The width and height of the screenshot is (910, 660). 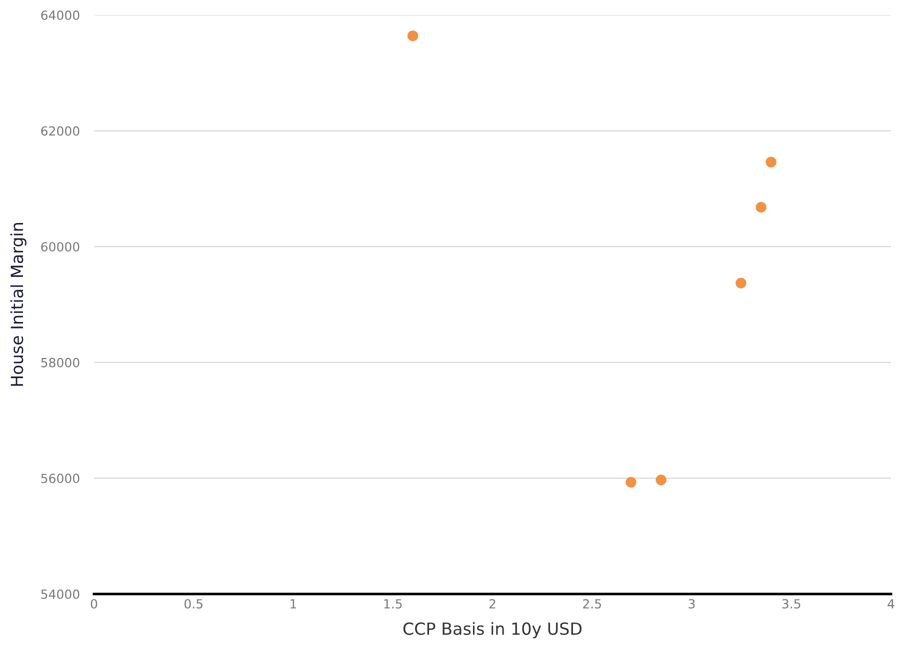 I want to click on x-tick-label: 1.5, so click(x=393, y=604).